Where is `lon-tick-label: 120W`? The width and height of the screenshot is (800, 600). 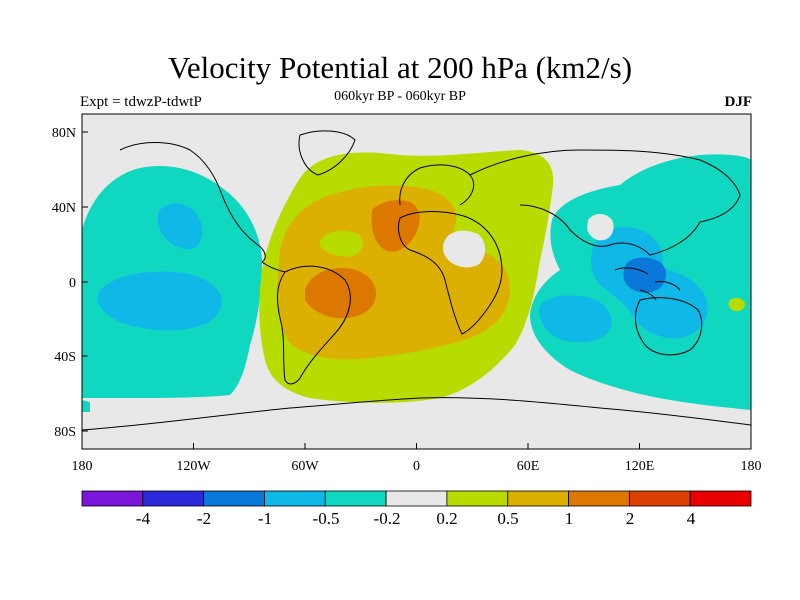
lon-tick-label: 120W is located at coordinates (193, 466).